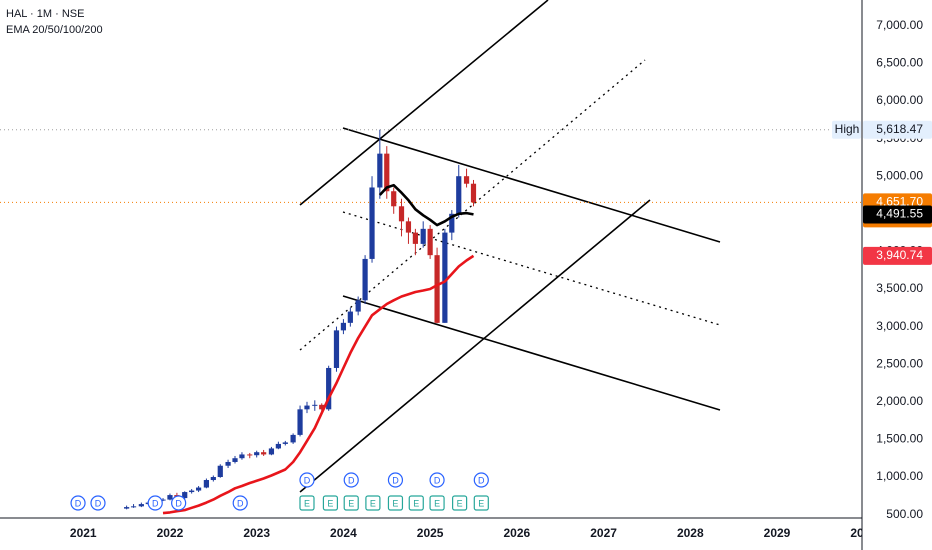 Image resolution: width=932 pixels, height=550 pixels. What do you see at coordinates (517, 533) in the screenshot?
I see `x-tick-label: 2026` at bounding box center [517, 533].